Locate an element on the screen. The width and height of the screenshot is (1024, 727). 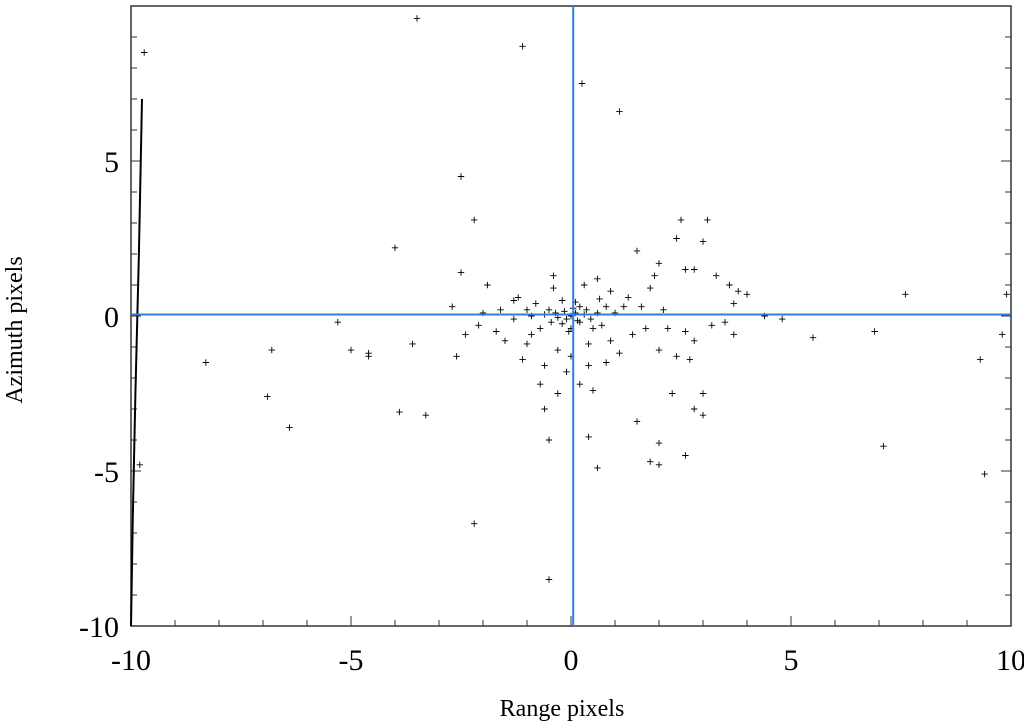
y-tick-label: -5 is located at coordinates (106, 472).